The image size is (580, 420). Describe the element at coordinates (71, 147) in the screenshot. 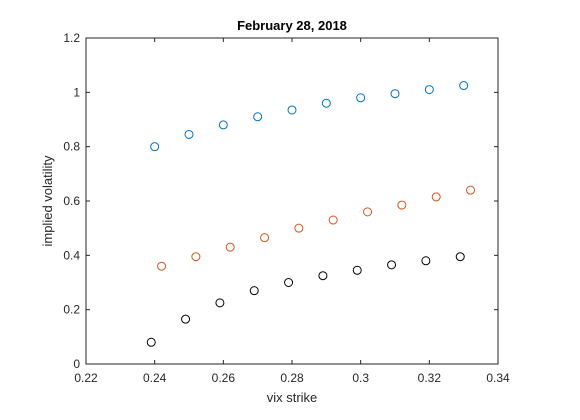

I see `y-tick-label: 0.8` at that location.